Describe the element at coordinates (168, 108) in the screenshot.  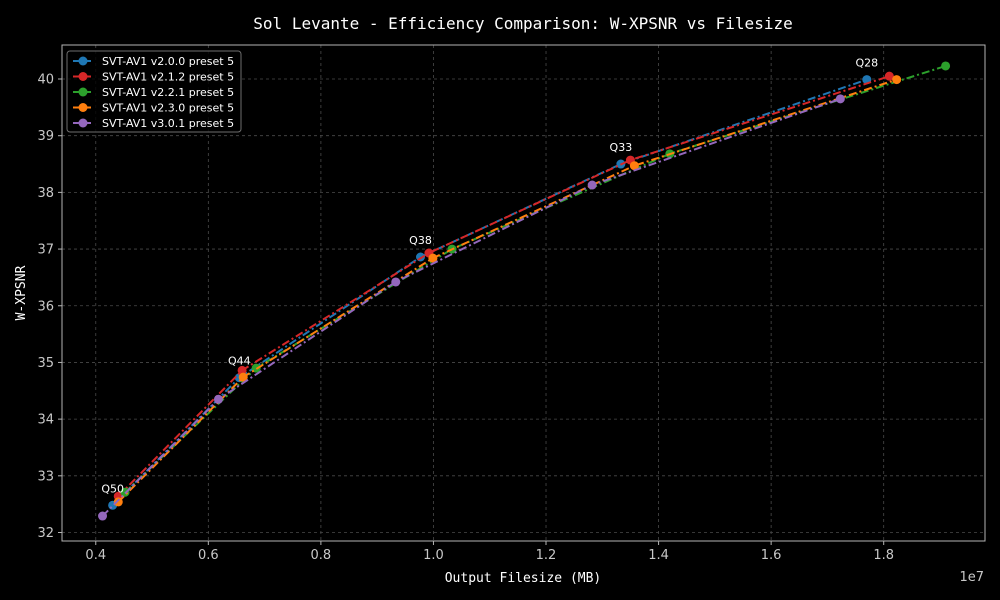
I see `legend-entry: SVT-AV1 v2.3.0 preset 5` at that location.